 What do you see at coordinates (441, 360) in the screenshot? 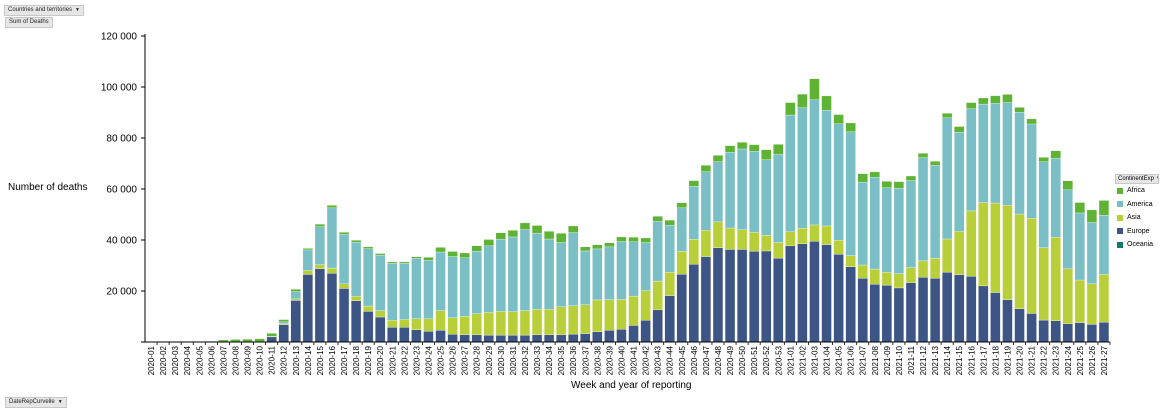
I see `x-tick-label: 2020-25` at bounding box center [441, 360].